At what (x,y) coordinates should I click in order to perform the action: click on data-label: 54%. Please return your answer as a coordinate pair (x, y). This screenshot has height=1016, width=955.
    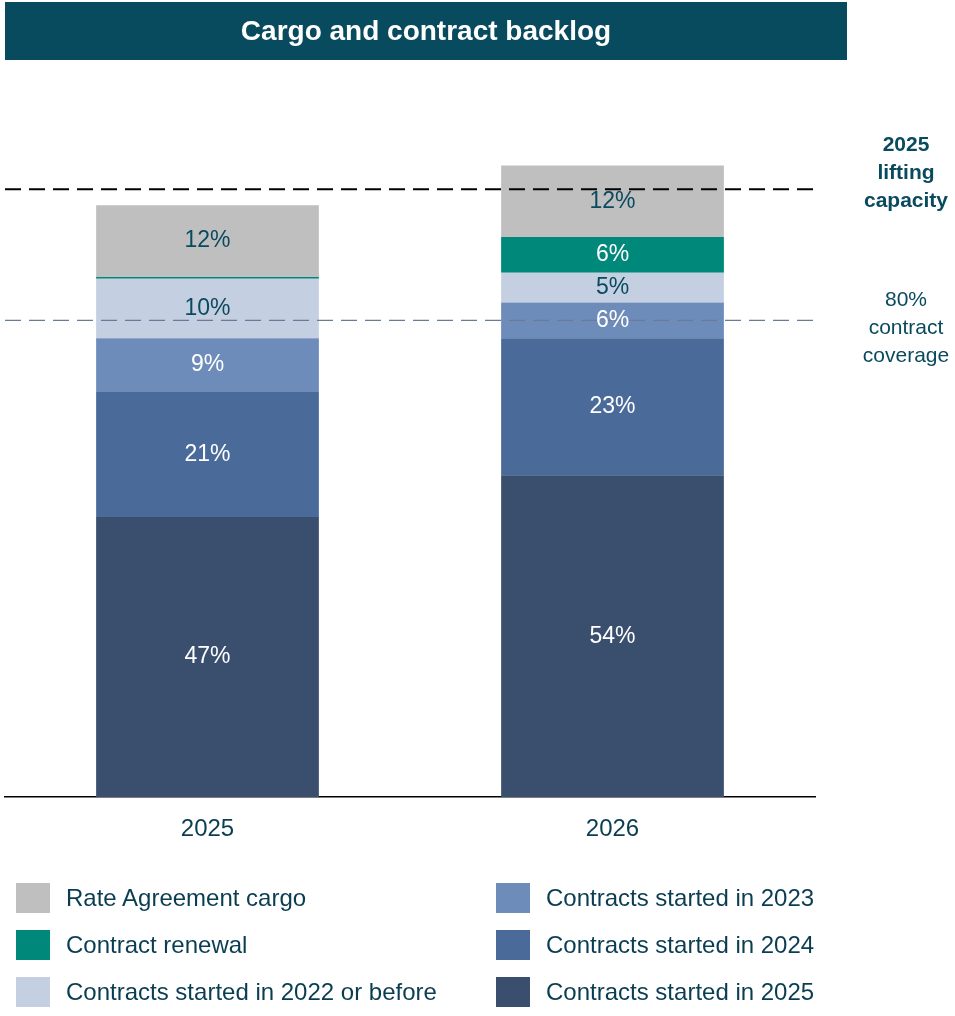
    Looking at the image, I should click on (612, 634).